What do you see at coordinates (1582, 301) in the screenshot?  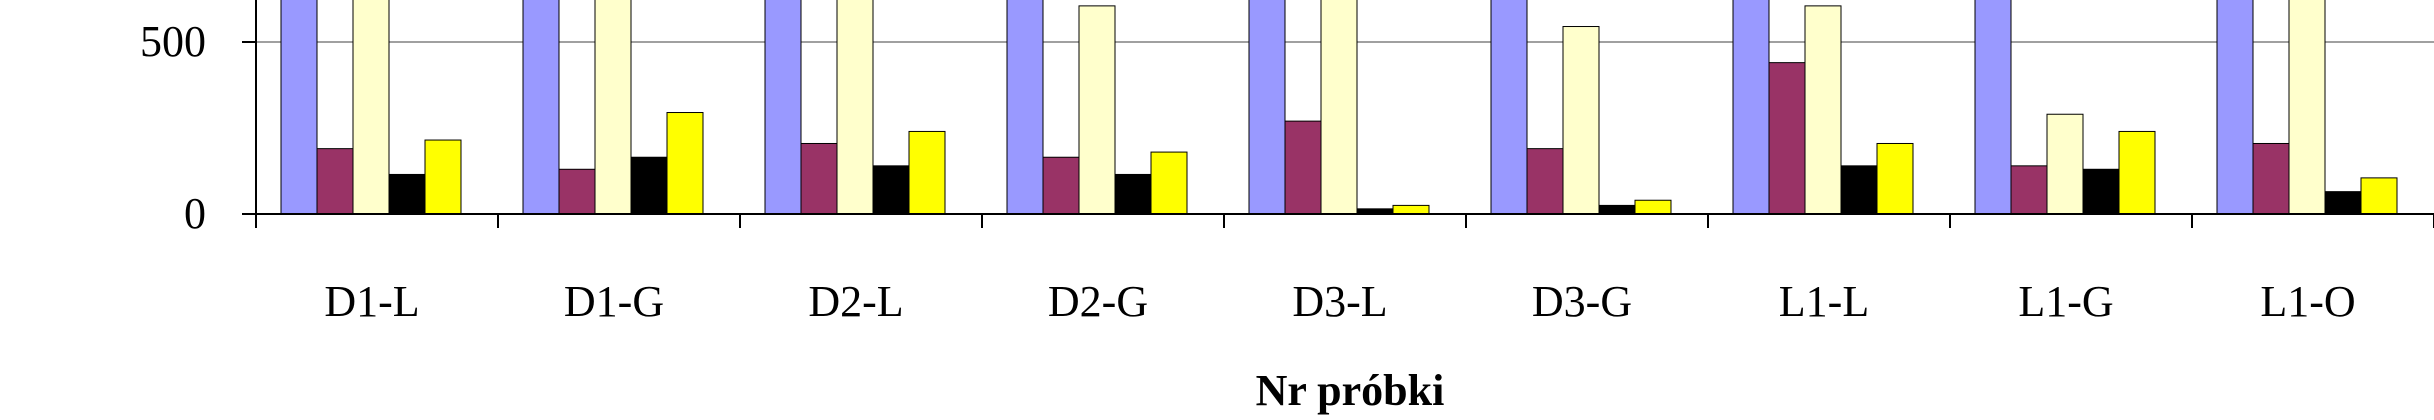 I see `x-tick-label: D3-G` at bounding box center [1582, 301].